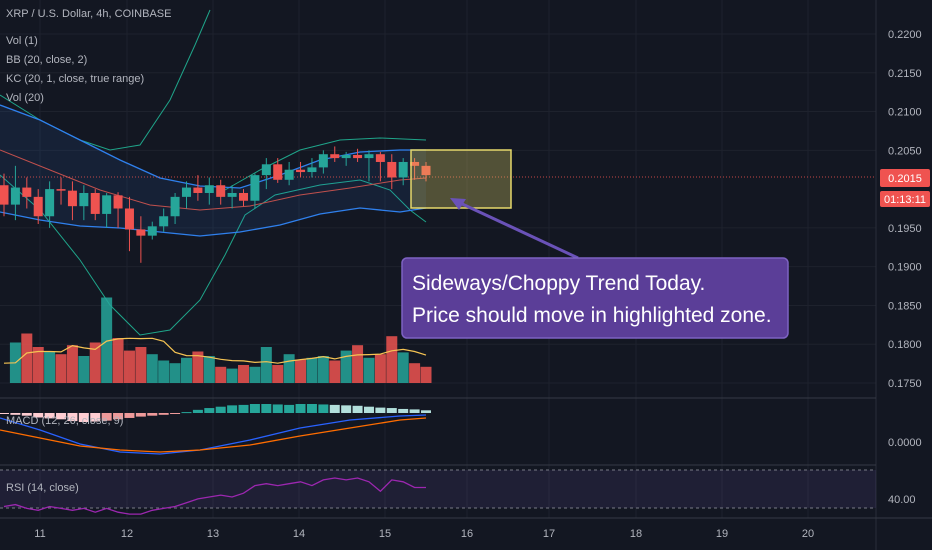 This screenshot has height=550, width=932. What do you see at coordinates (215, 204) in the screenshot?
I see `candles` at bounding box center [215, 204].